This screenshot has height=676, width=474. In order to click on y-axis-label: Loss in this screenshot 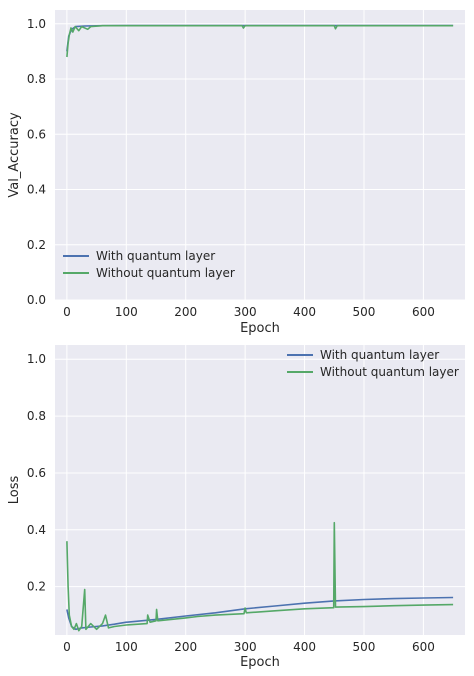, I will do `click(14, 490)`.